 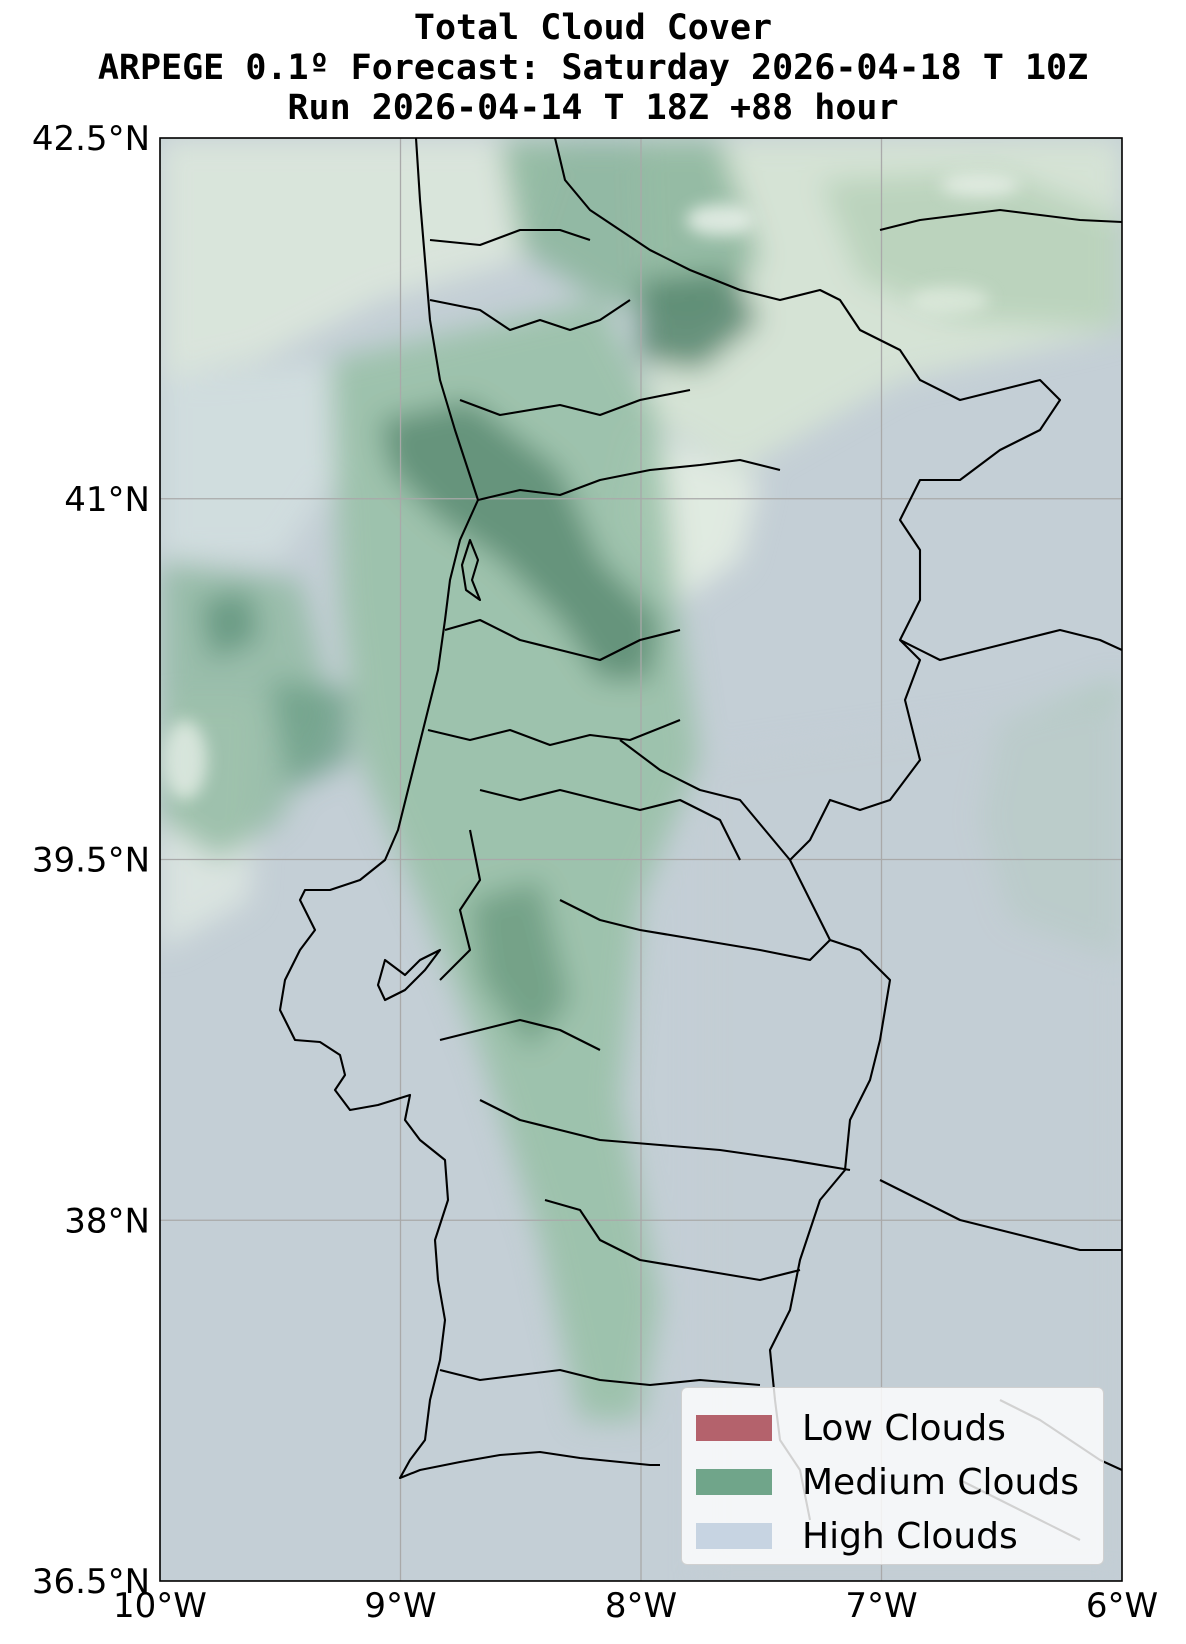 I want to click on legend-label-medium-clouds: Medium Clouds, so click(x=940, y=1482).